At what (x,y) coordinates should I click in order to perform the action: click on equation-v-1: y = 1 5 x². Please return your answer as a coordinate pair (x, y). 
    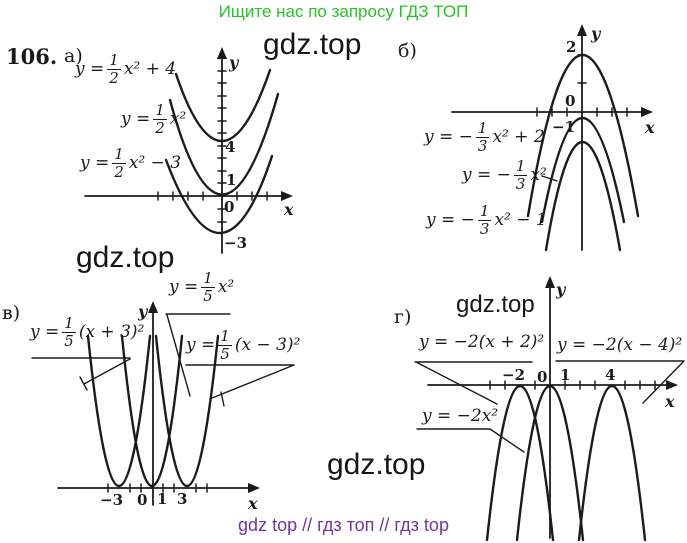
    Looking at the image, I should click on (201, 287).